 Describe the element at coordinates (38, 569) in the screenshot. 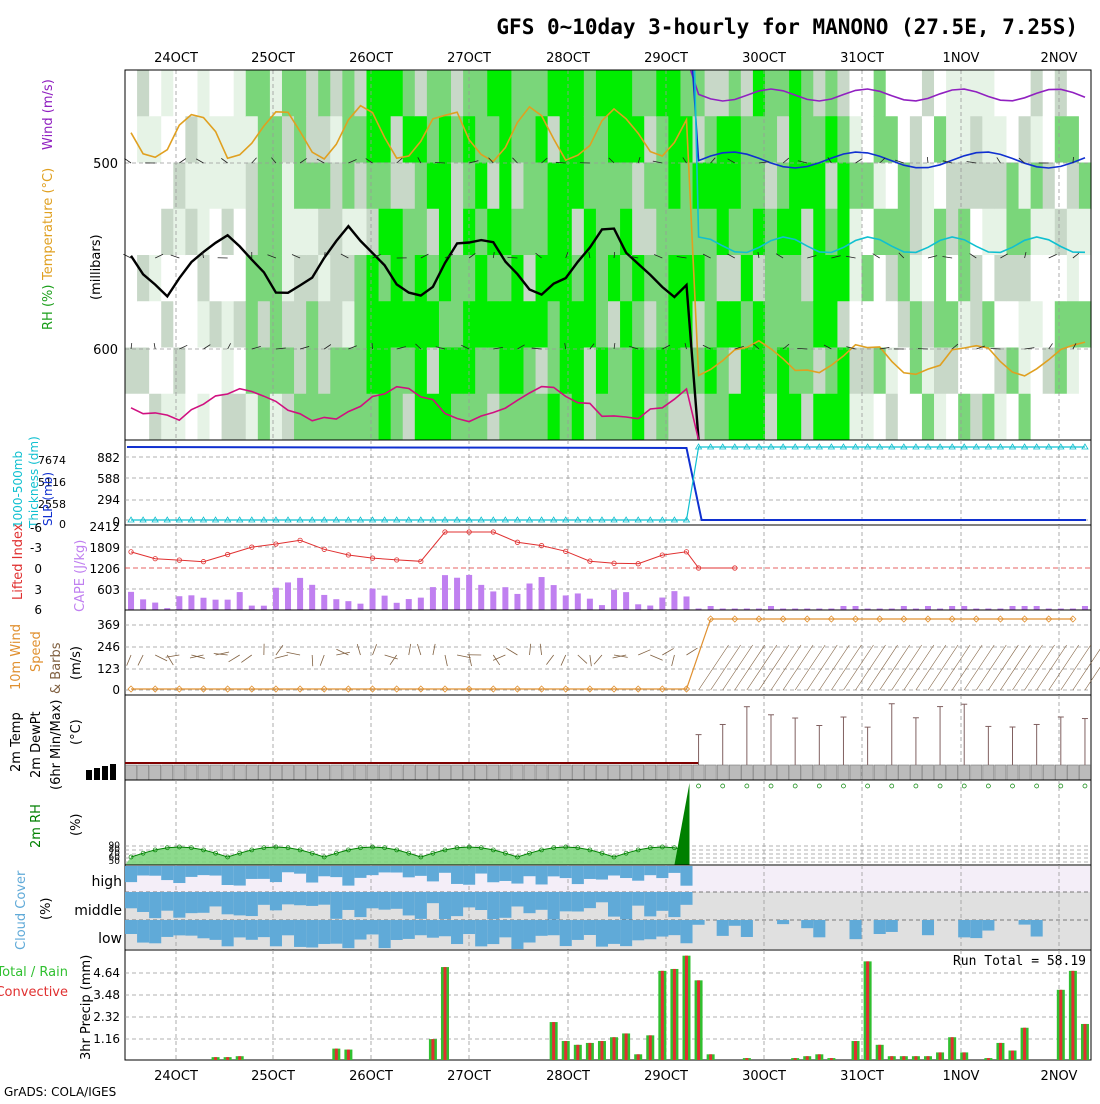

I see `li-tick: 0` at that location.